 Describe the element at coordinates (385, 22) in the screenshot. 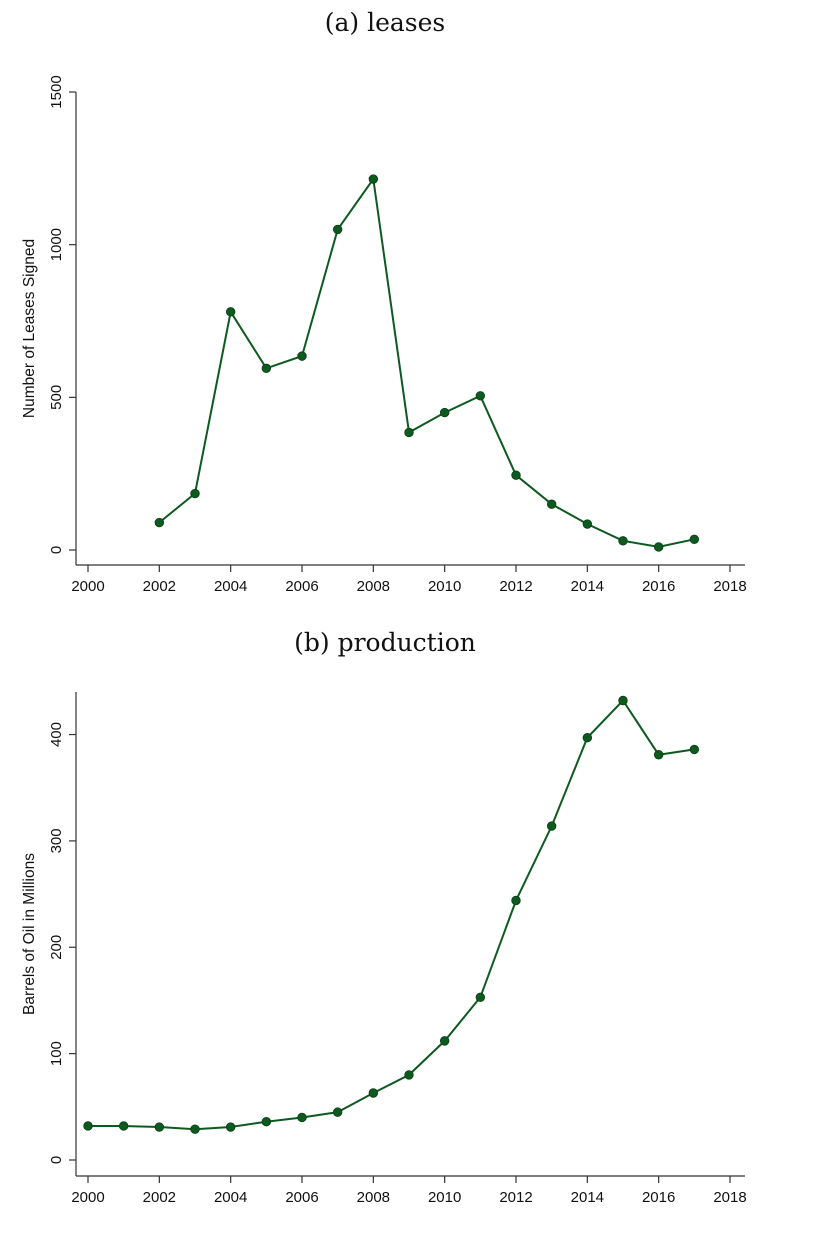

I see `chart-title: (a) leases` at that location.